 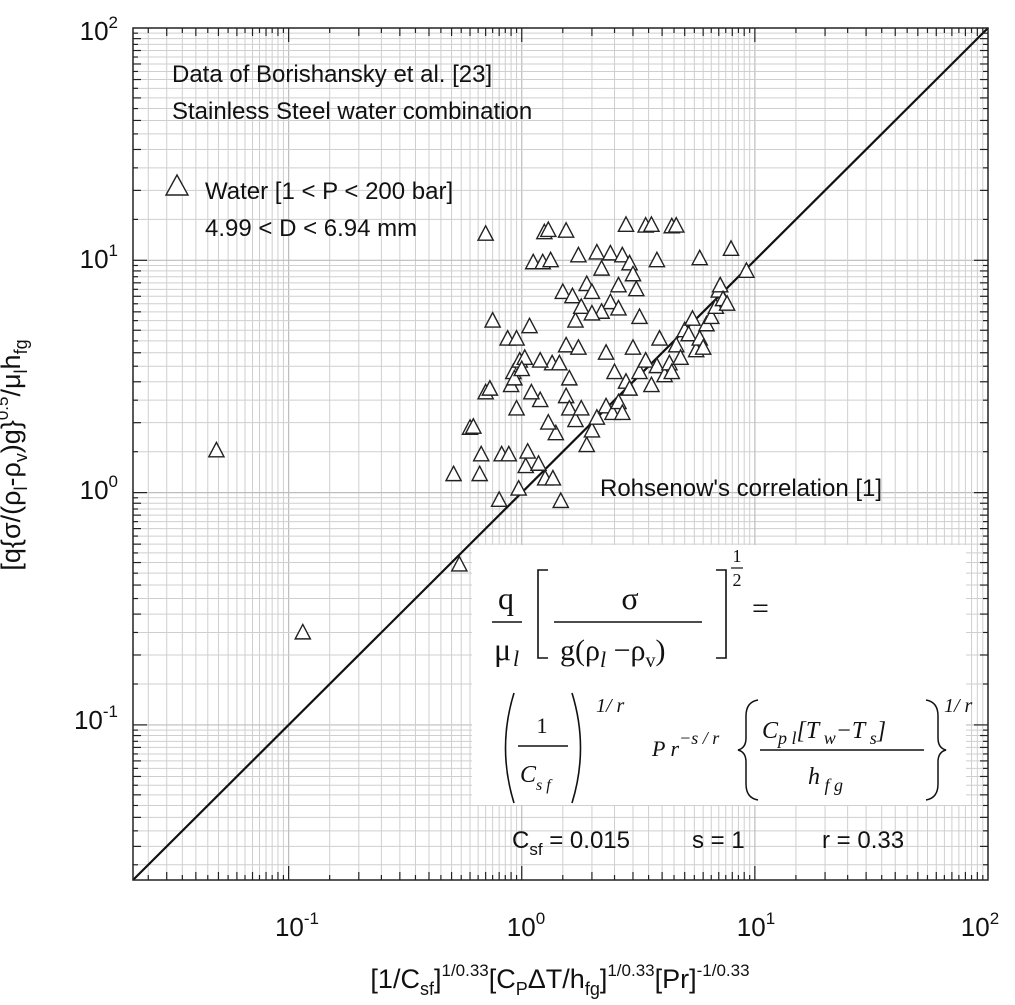 What do you see at coordinates (94, 31) in the screenshot?
I see `y-tick-3-base: 10` at bounding box center [94, 31].